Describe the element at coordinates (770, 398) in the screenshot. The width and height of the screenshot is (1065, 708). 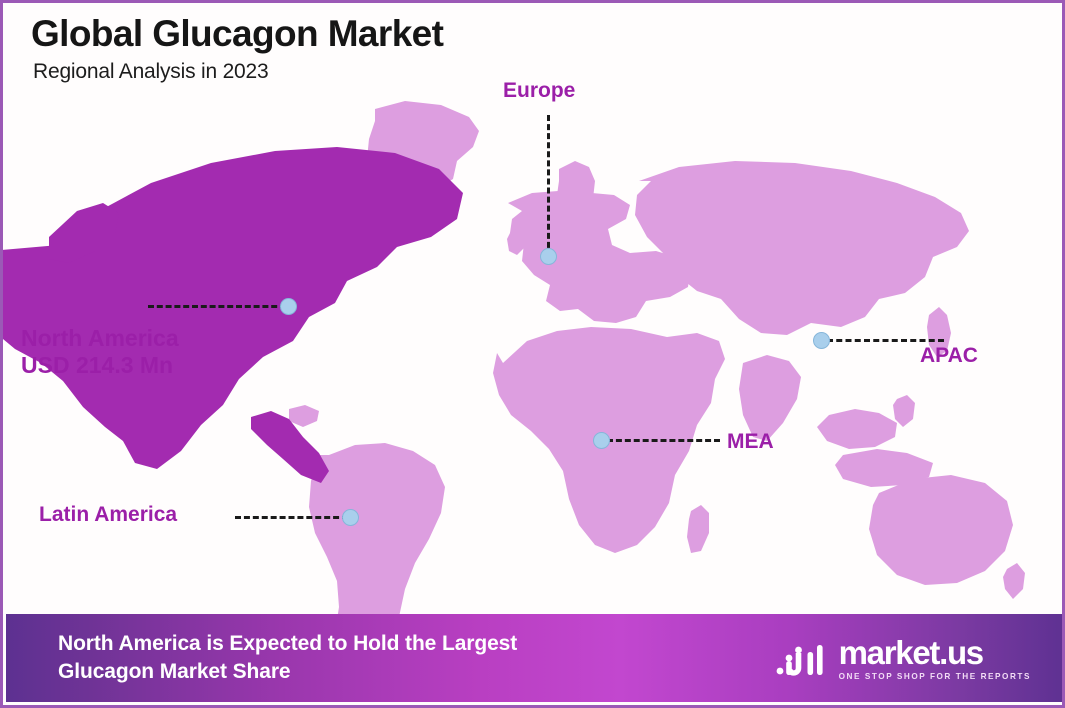
I see `region-india` at that location.